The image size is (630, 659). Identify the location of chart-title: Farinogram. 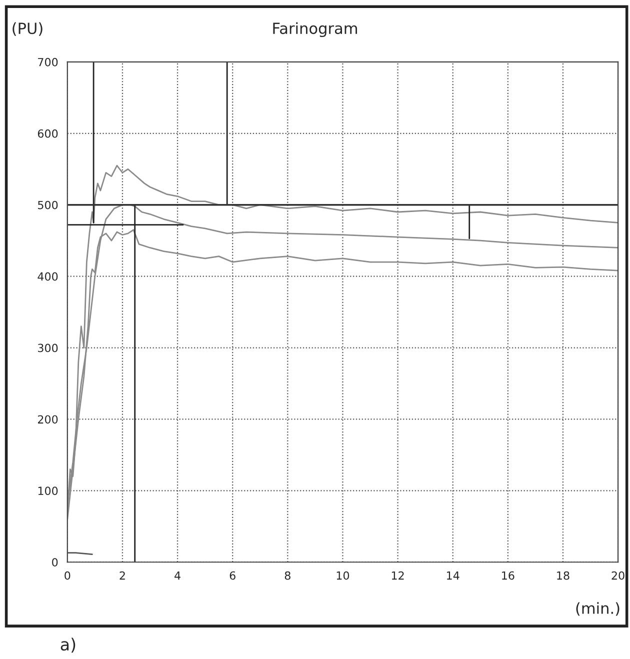
(315, 30).